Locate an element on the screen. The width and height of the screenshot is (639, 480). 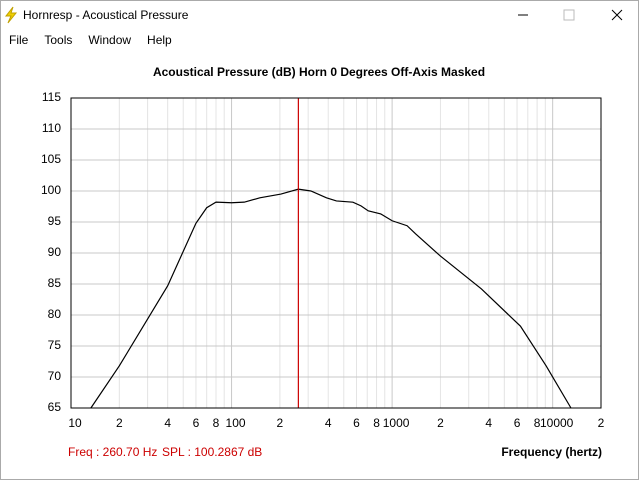
menu-bar: File Tools Window Help is located at coordinates (319, 40).